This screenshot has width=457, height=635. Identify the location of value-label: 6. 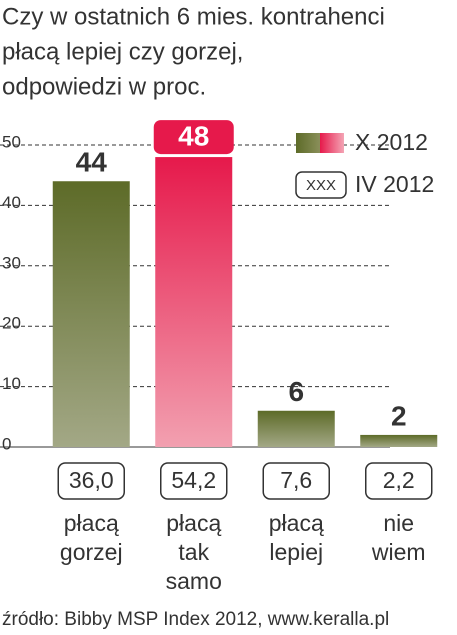
(296, 391).